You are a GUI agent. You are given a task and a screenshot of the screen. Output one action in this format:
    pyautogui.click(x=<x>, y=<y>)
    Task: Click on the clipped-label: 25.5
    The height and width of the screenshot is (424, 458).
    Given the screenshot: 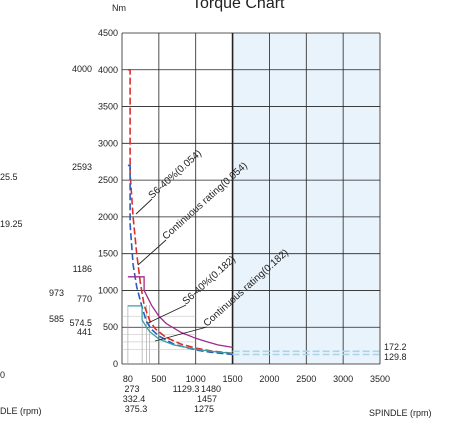 What is the action you would take?
    pyautogui.click(x=9, y=177)
    